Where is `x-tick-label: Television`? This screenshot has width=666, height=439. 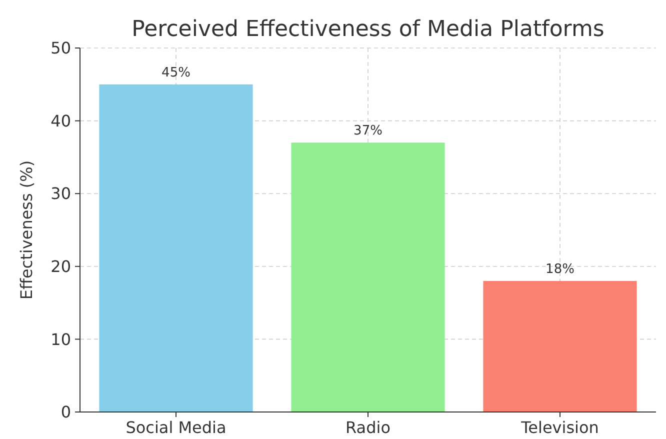
x-tick-label: Television is located at coordinates (559, 427).